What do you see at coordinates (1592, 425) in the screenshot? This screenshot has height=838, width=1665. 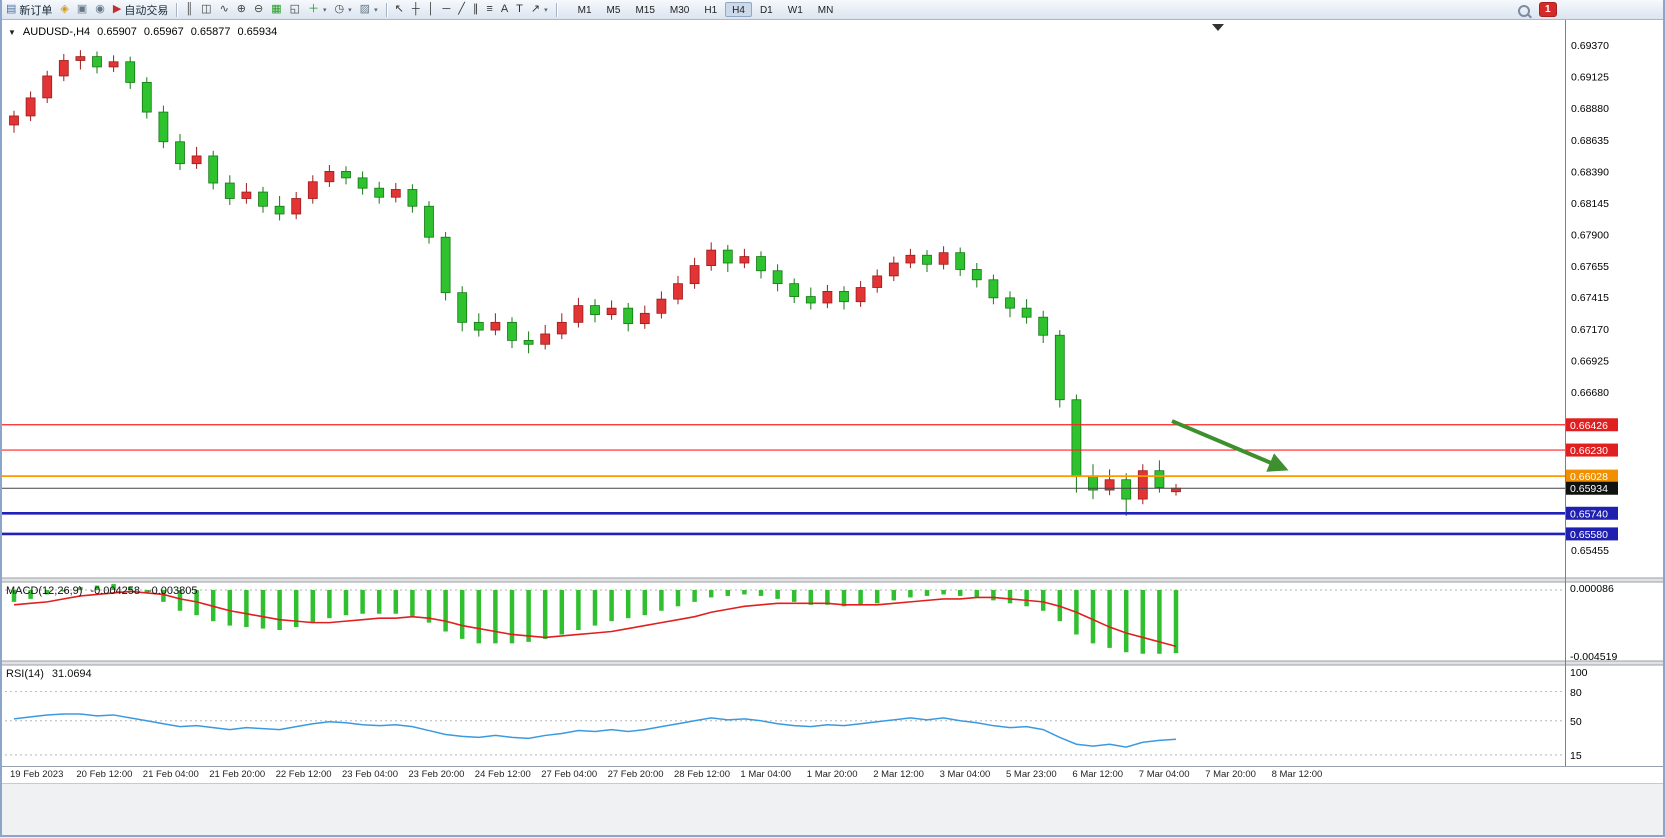 I see `price-tag` at bounding box center [1592, 425].